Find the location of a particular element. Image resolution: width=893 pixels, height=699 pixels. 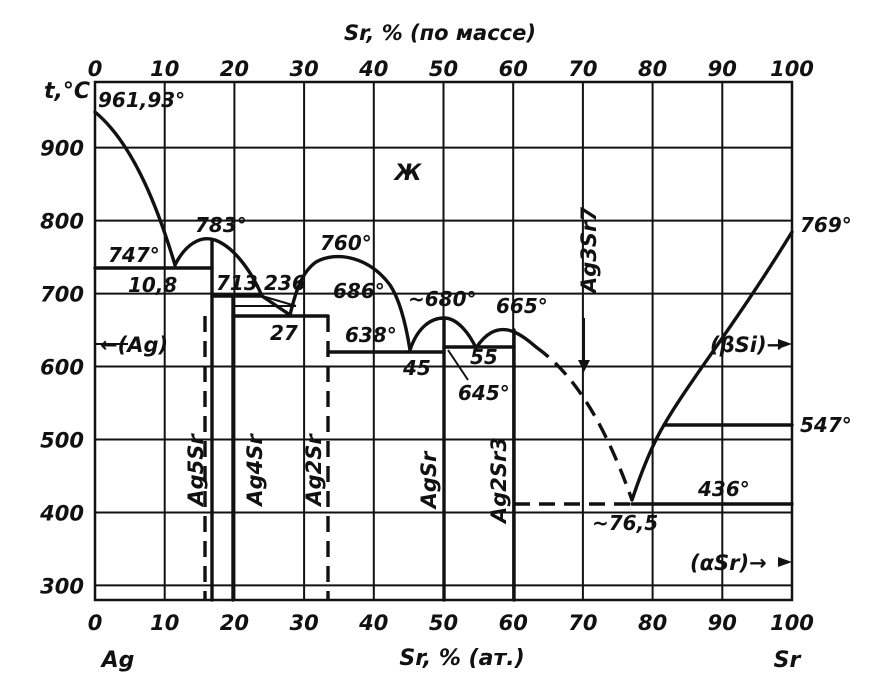

ag4sr-label: Ag4Sr is located at coordinates (255, 470).